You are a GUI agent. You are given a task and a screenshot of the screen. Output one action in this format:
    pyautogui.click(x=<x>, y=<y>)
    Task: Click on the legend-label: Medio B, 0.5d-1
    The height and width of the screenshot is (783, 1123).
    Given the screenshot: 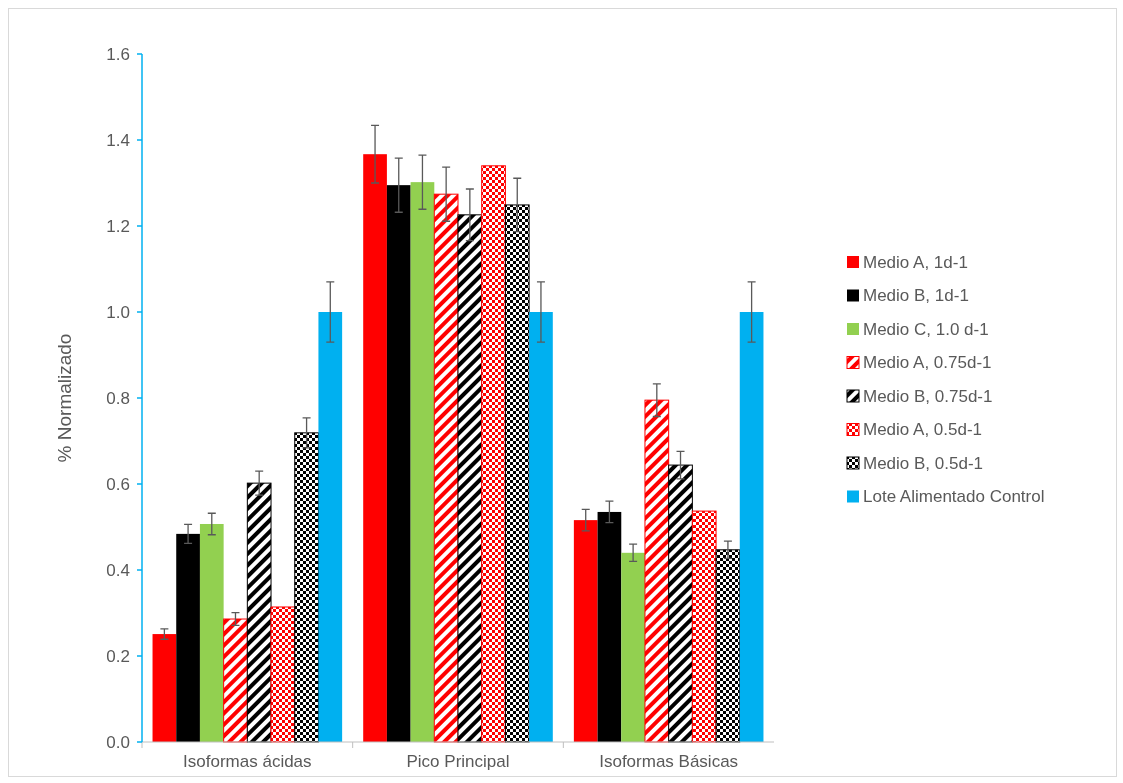 What is the action you would take?
    pyautogui.click(x=923, y=463)
    